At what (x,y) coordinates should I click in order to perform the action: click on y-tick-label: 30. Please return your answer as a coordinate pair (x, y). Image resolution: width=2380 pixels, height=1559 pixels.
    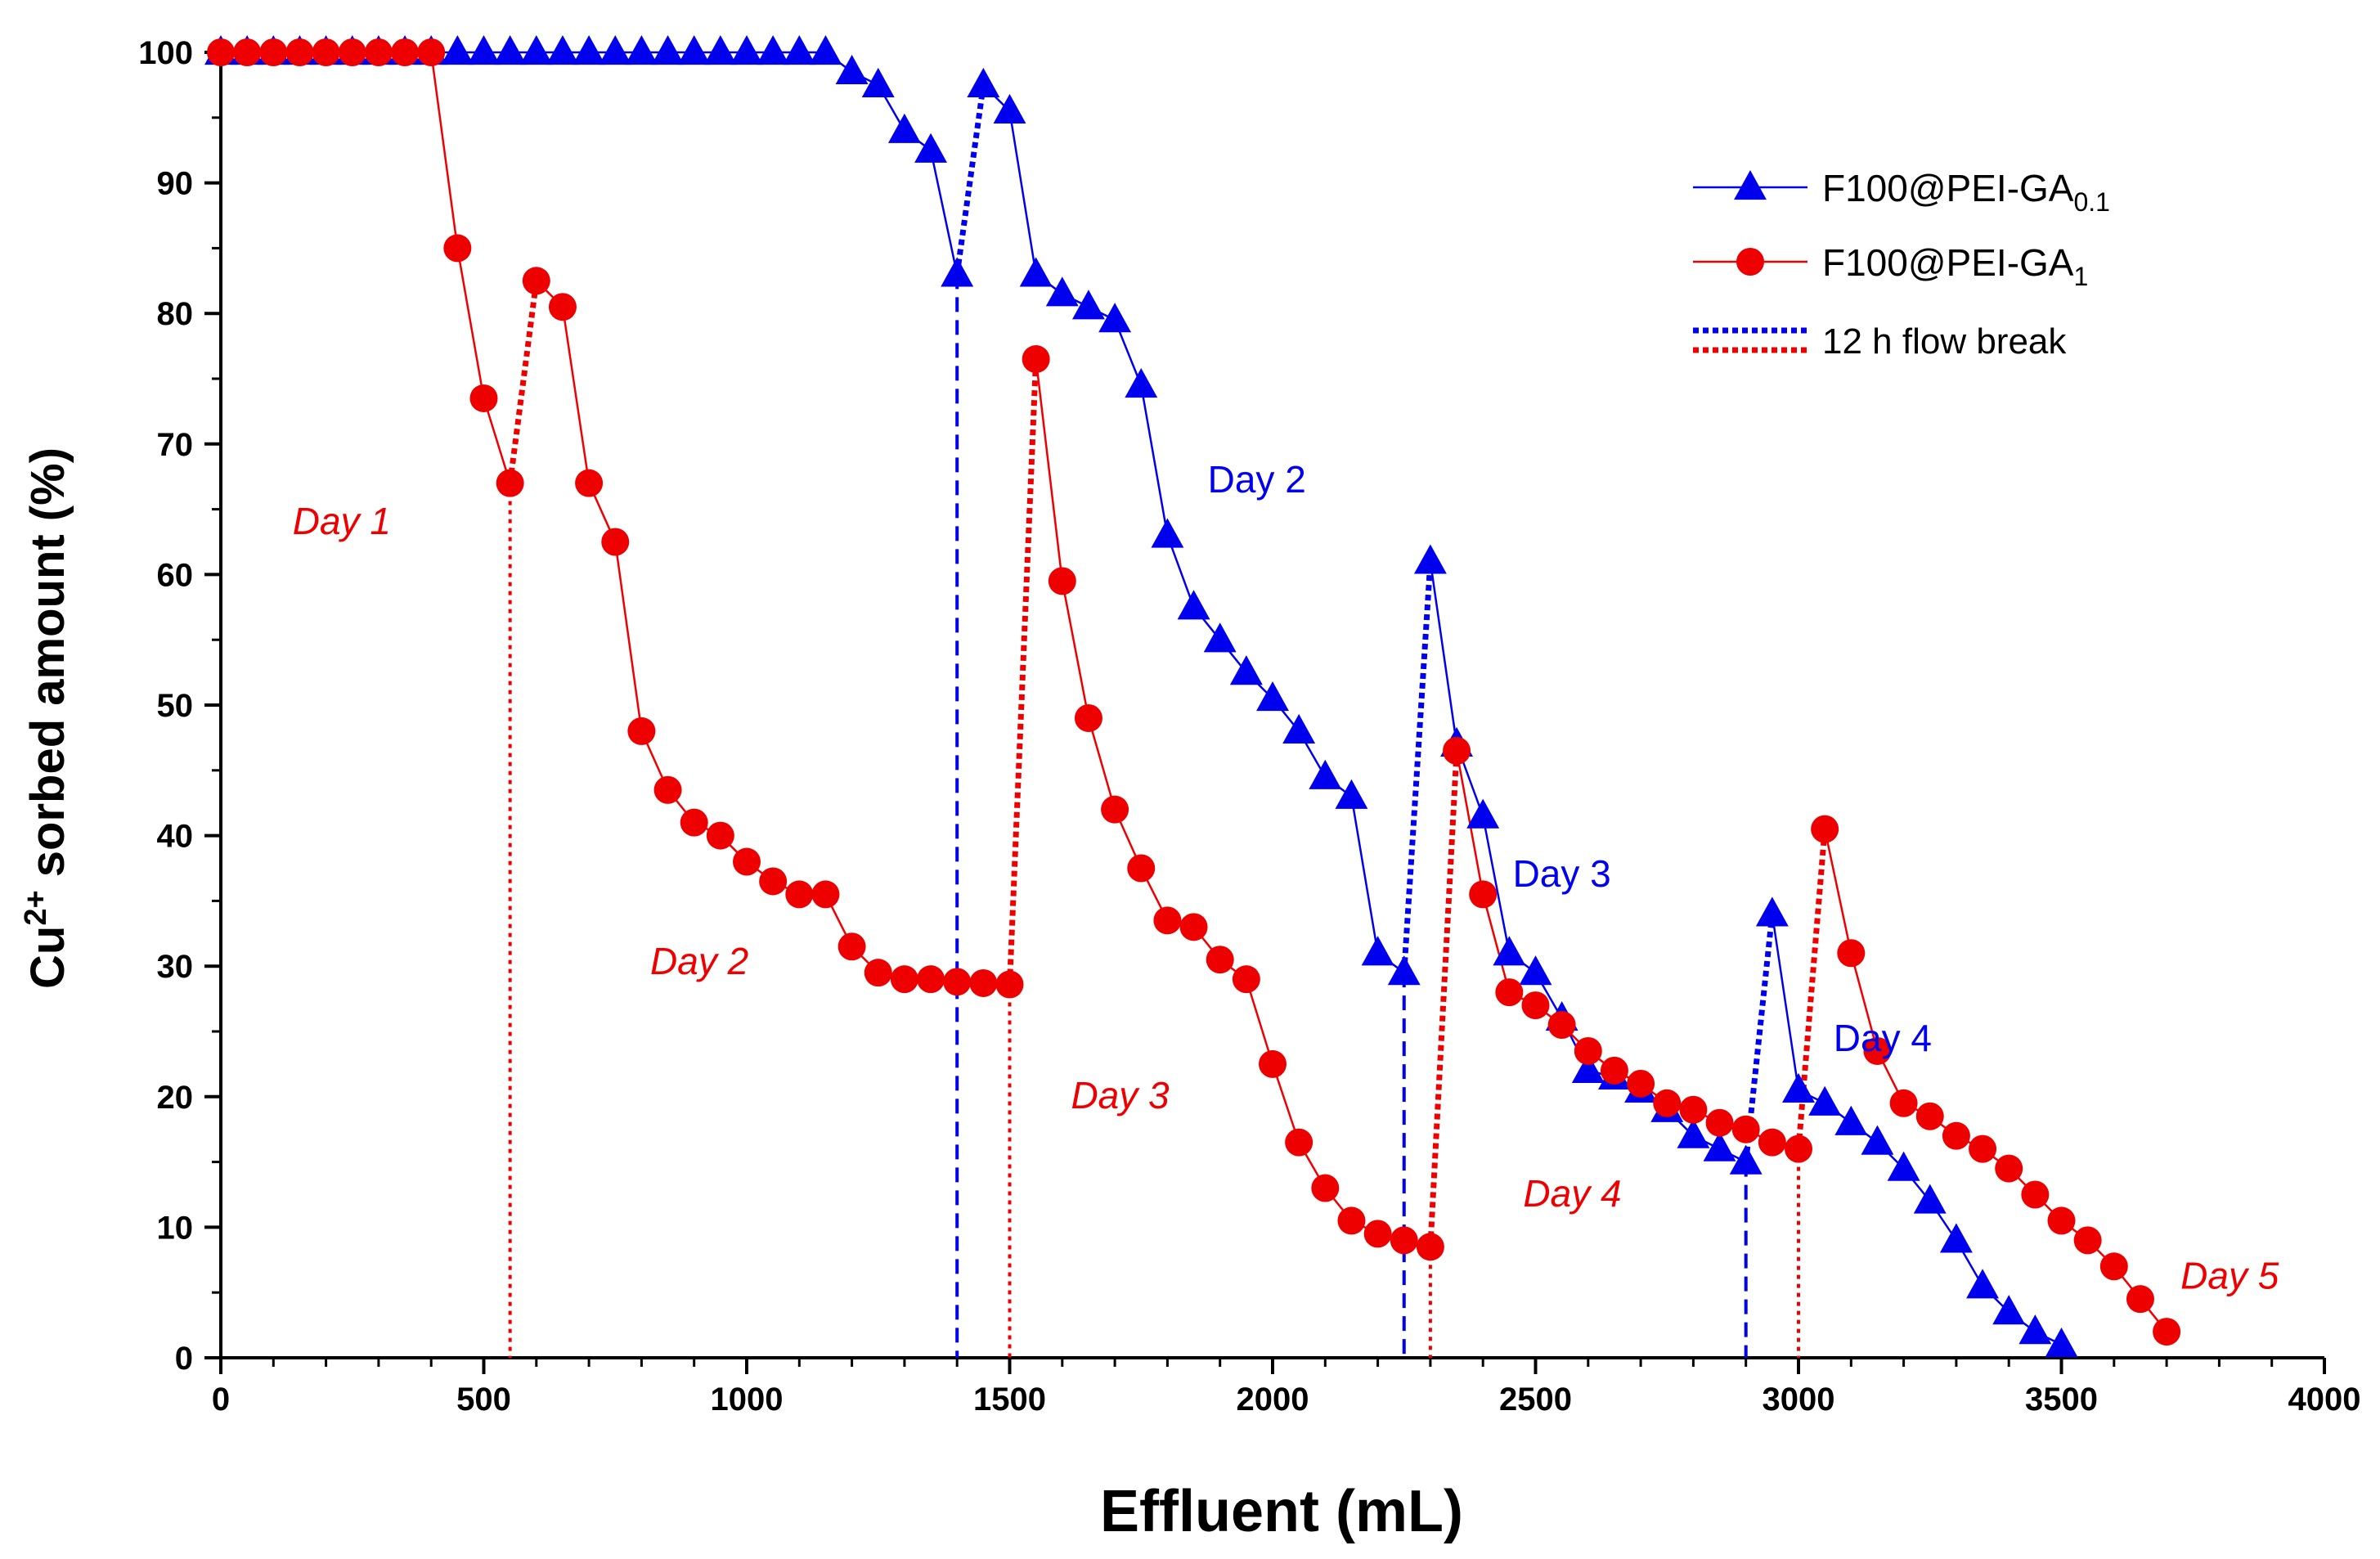
    Looking at the image, I should click on (175, 967).